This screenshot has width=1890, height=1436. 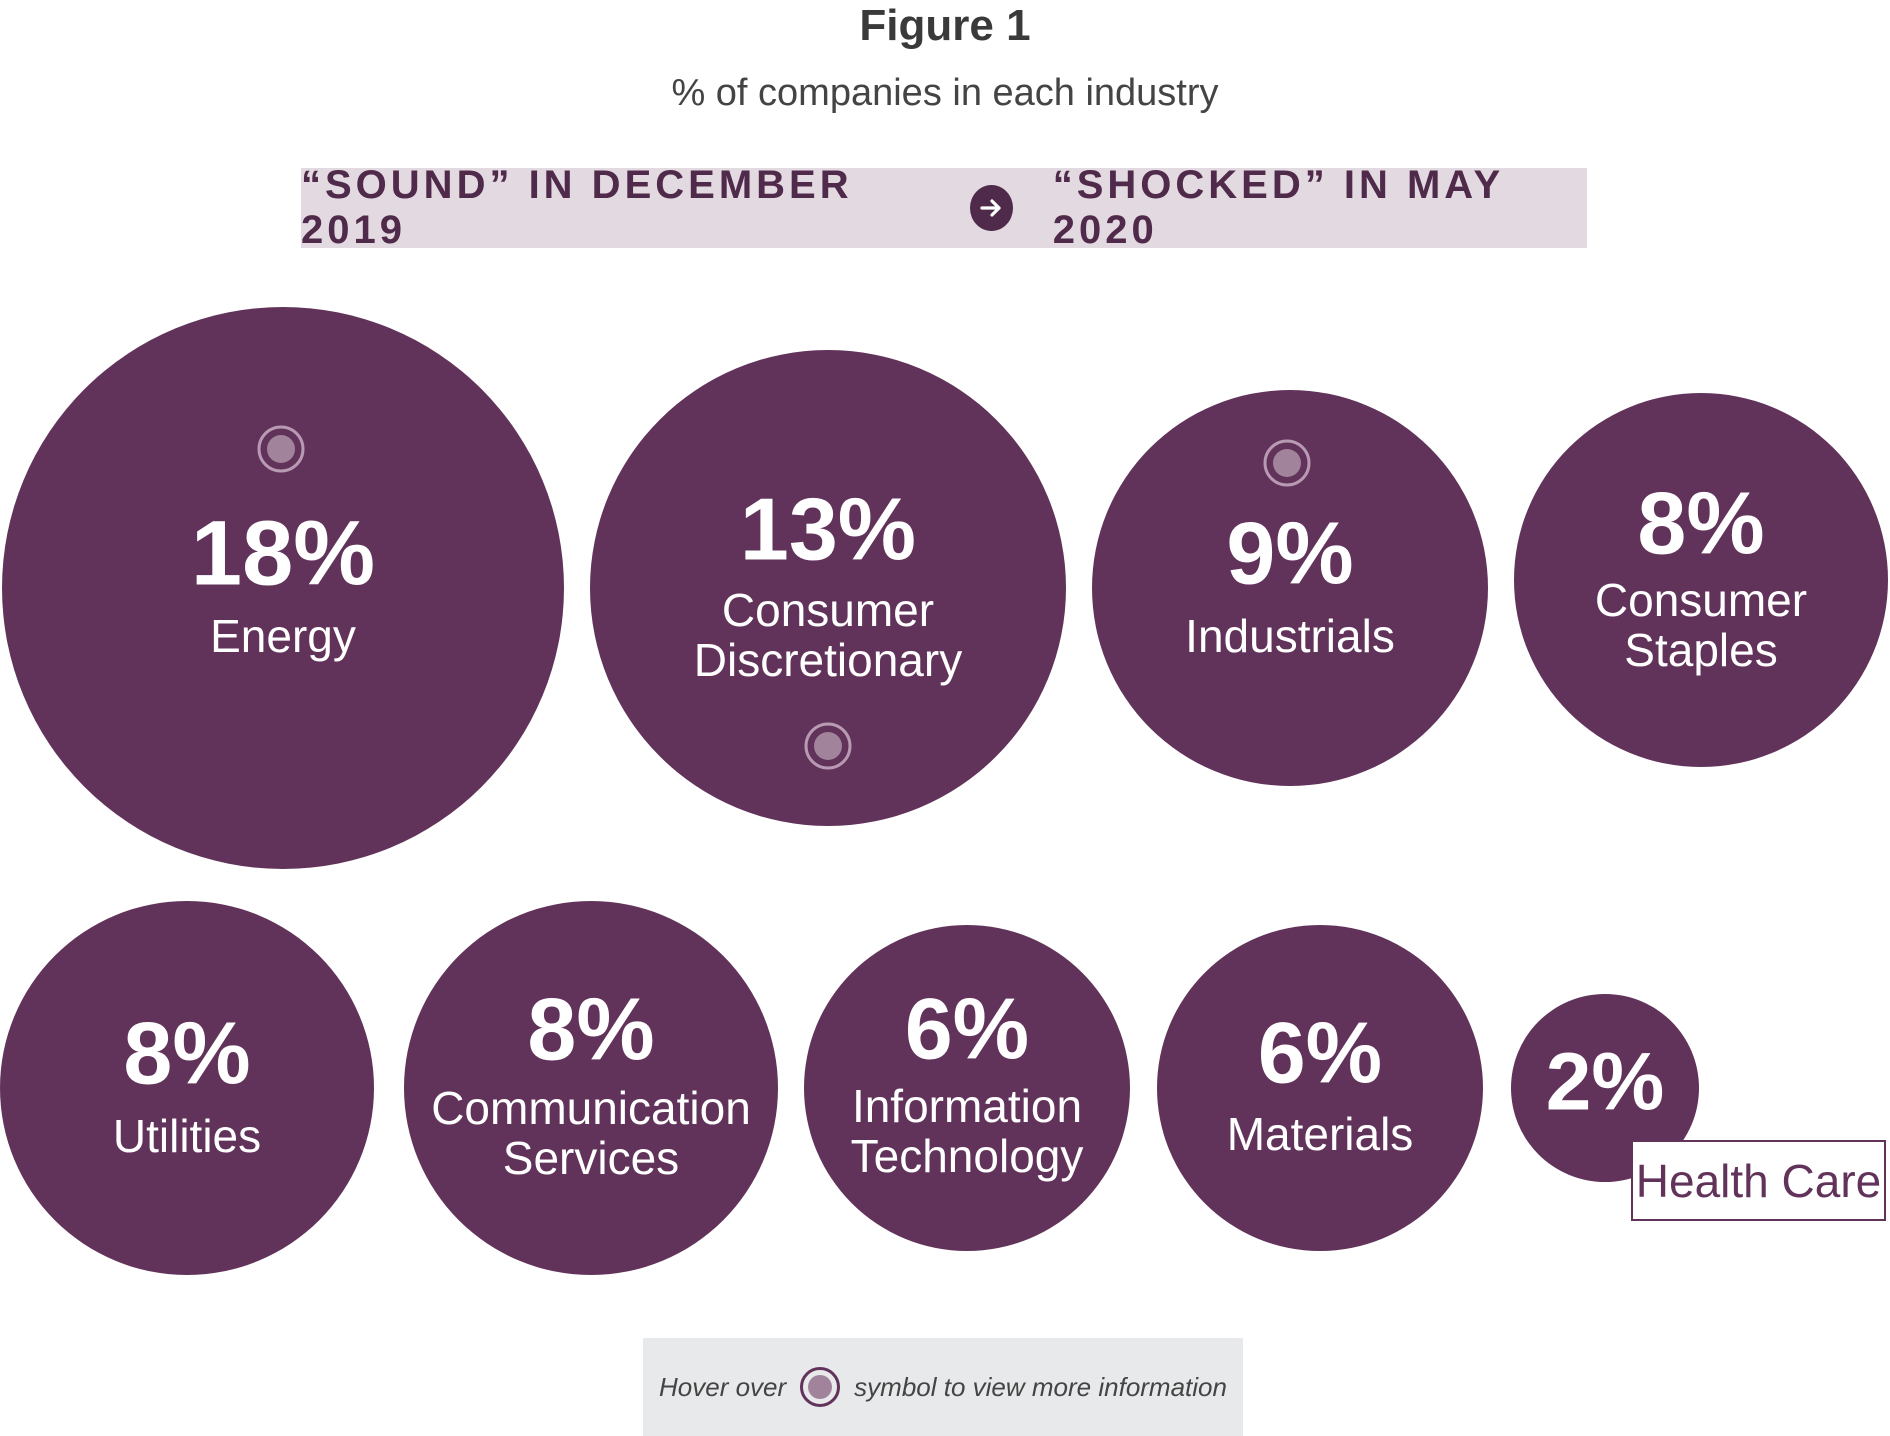 I want to click on data-label-category-consumer-staples-line1: Consumer, so click(x=1701, y=600).